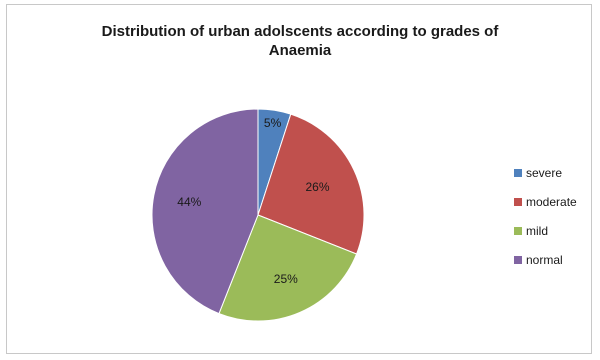  Describe the element at coordinates (518, 202) in the screenshot. I see `legend-swatch-moderate` at that location.